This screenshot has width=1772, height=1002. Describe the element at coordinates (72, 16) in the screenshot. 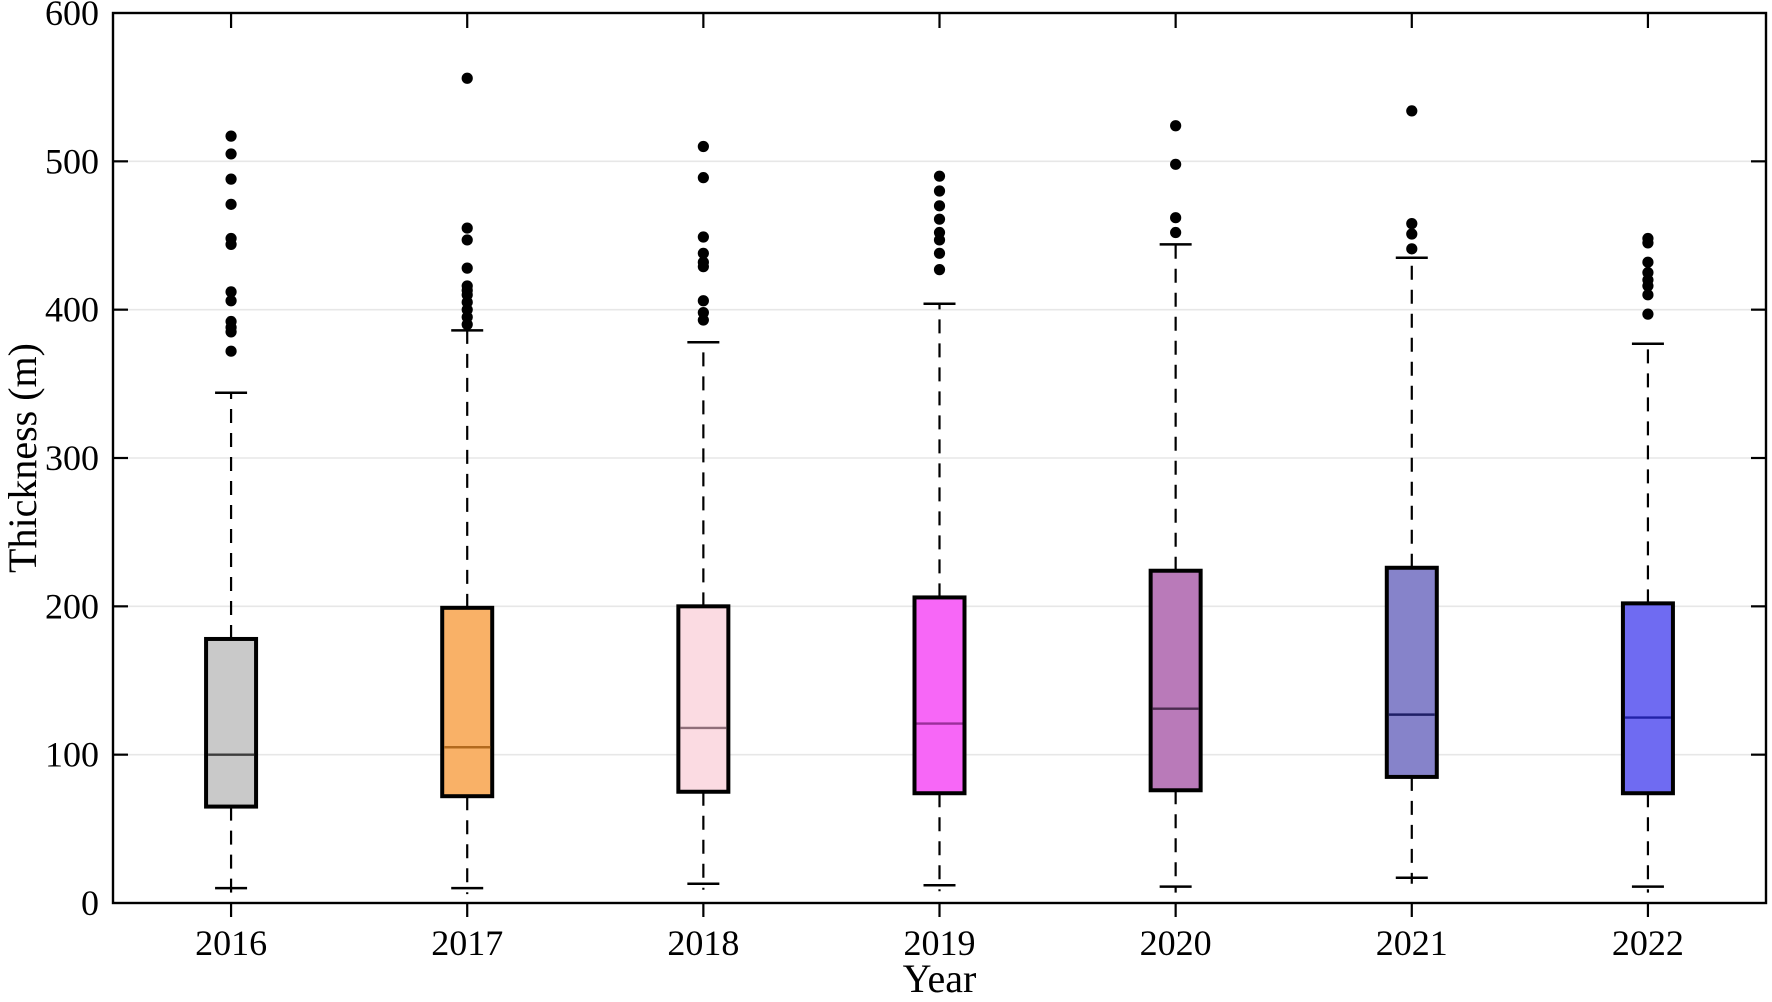

I see `y-tick-label-600: 600` at that location.